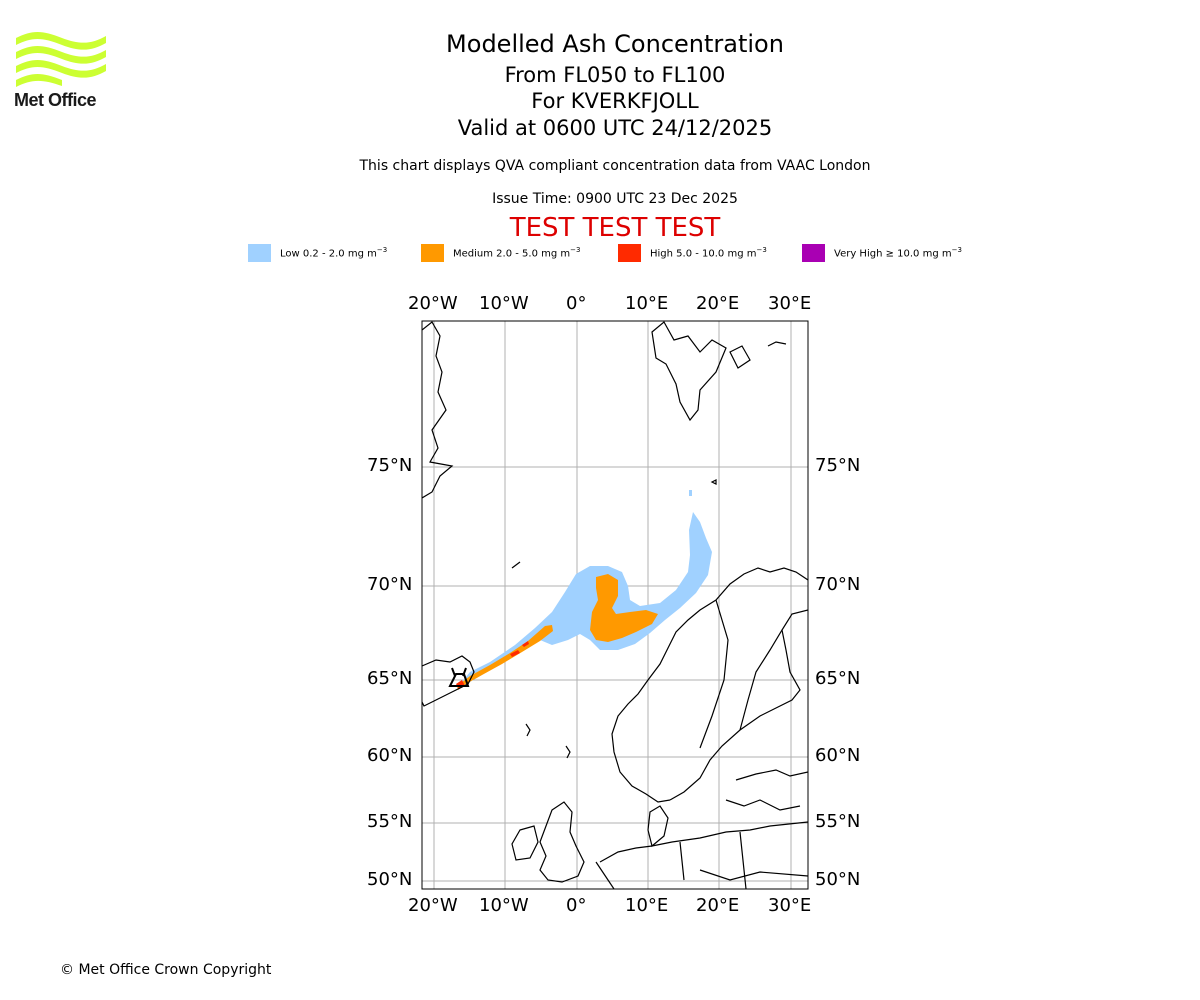  I want to click on coast-faroe, so click(528, 730).